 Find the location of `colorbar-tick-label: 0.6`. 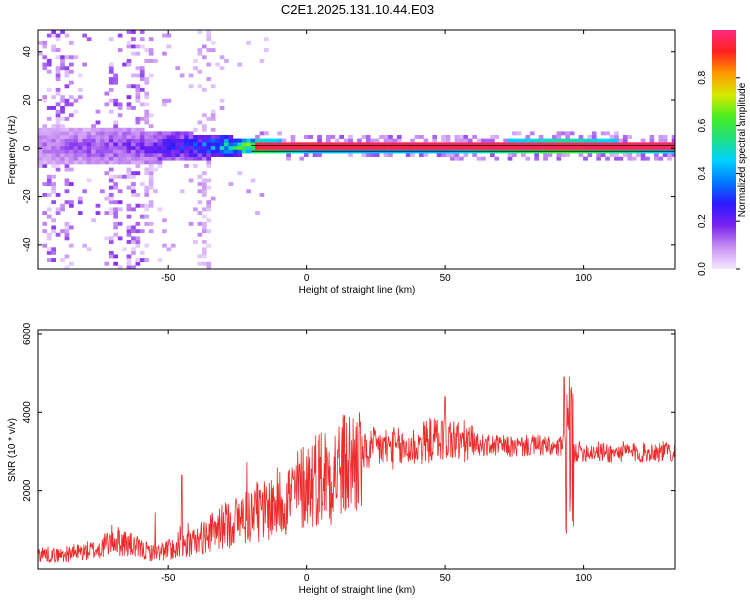

colorbar-tick-label: 0.6 is located at coordinates (702, 125).